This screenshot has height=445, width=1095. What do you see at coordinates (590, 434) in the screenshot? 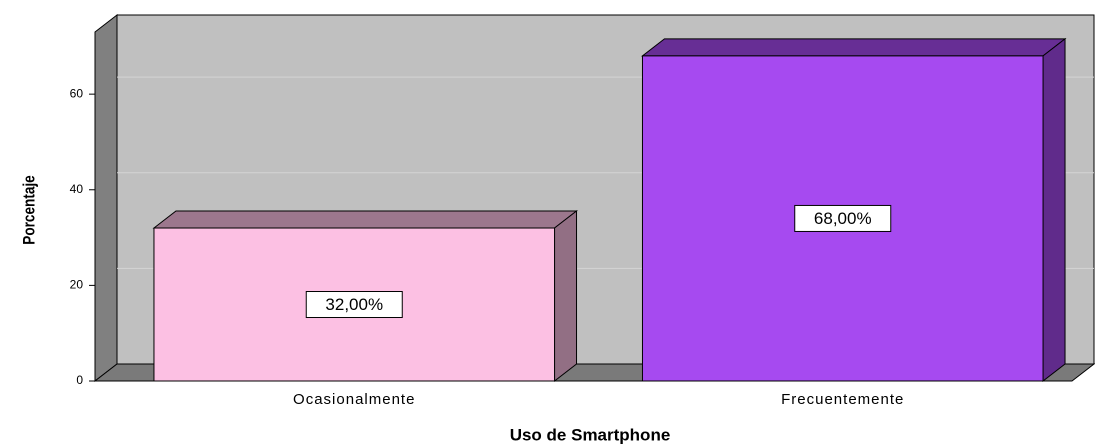
I see `x-axis-title: Uso de Smartphone` at bounding box center [590, 434].